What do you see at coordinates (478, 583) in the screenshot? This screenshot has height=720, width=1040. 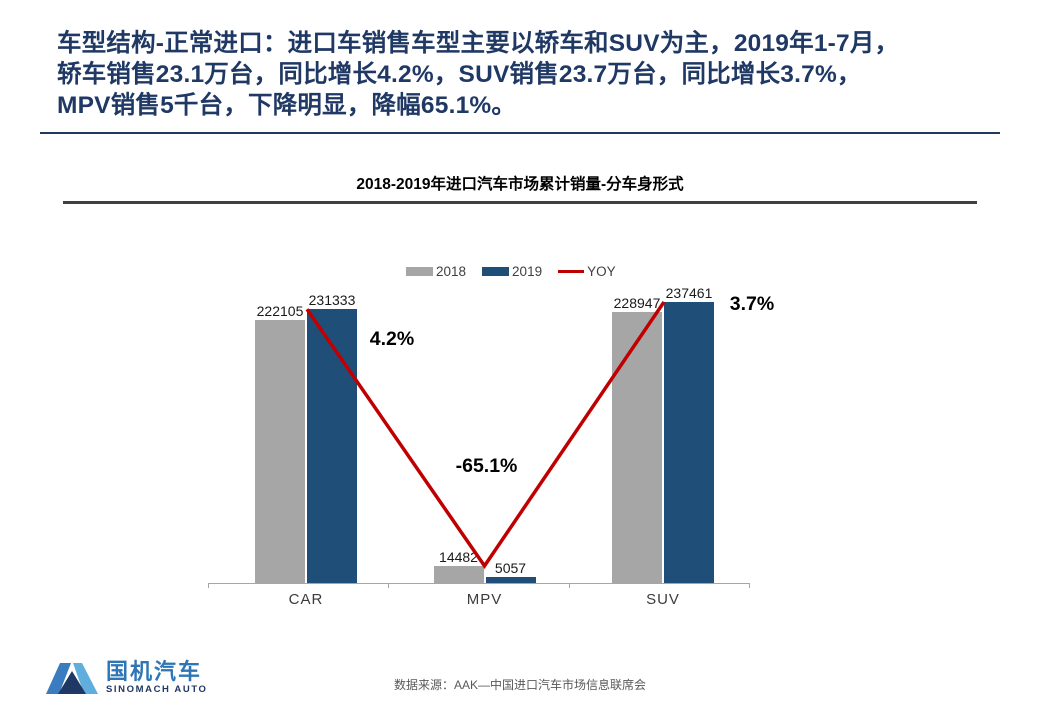 I see `x-axis` at bounding box center [478, 583].